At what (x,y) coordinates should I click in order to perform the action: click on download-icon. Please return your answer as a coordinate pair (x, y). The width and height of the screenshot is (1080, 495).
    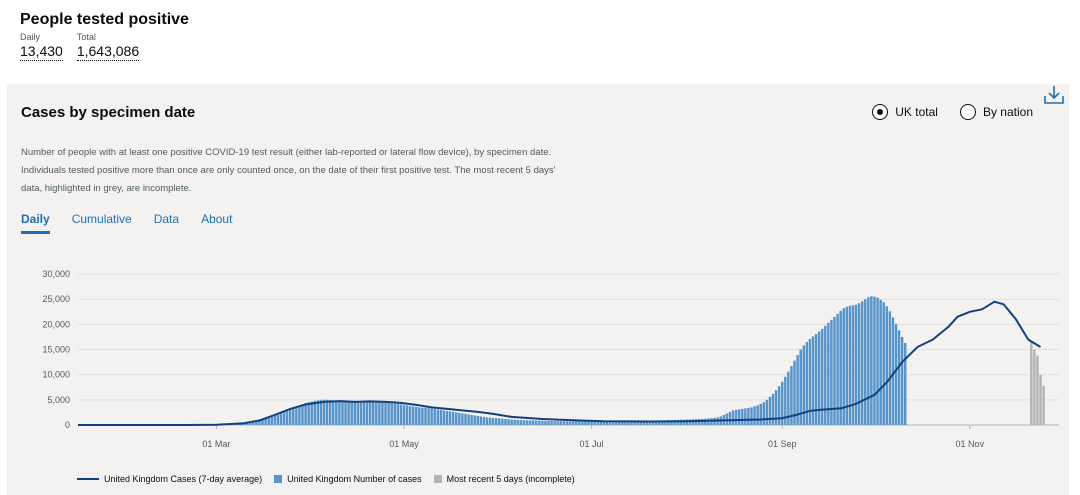
    Looking at the image, I should click on (1054, 95).